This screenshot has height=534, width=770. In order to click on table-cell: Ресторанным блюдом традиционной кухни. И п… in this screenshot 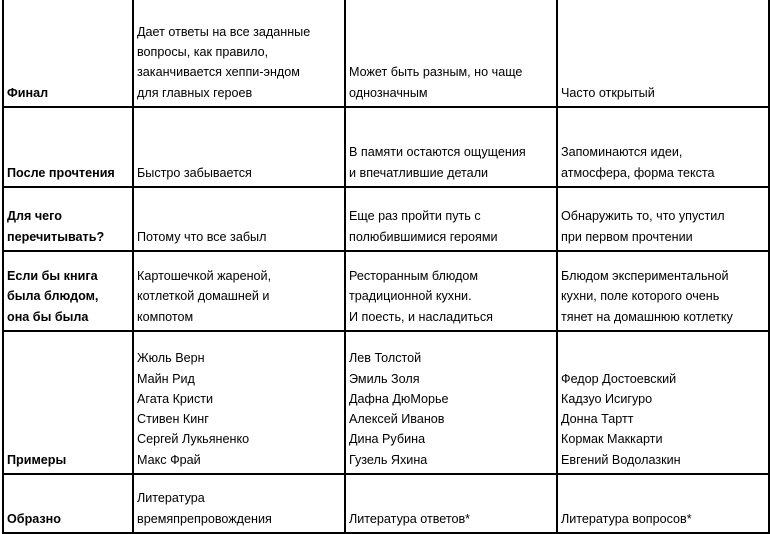, I will do `click(451, 291)`.